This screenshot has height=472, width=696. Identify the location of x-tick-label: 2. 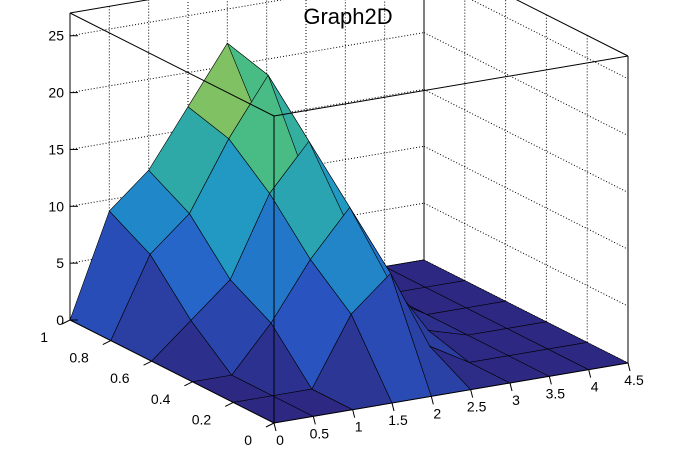
(437, 413).